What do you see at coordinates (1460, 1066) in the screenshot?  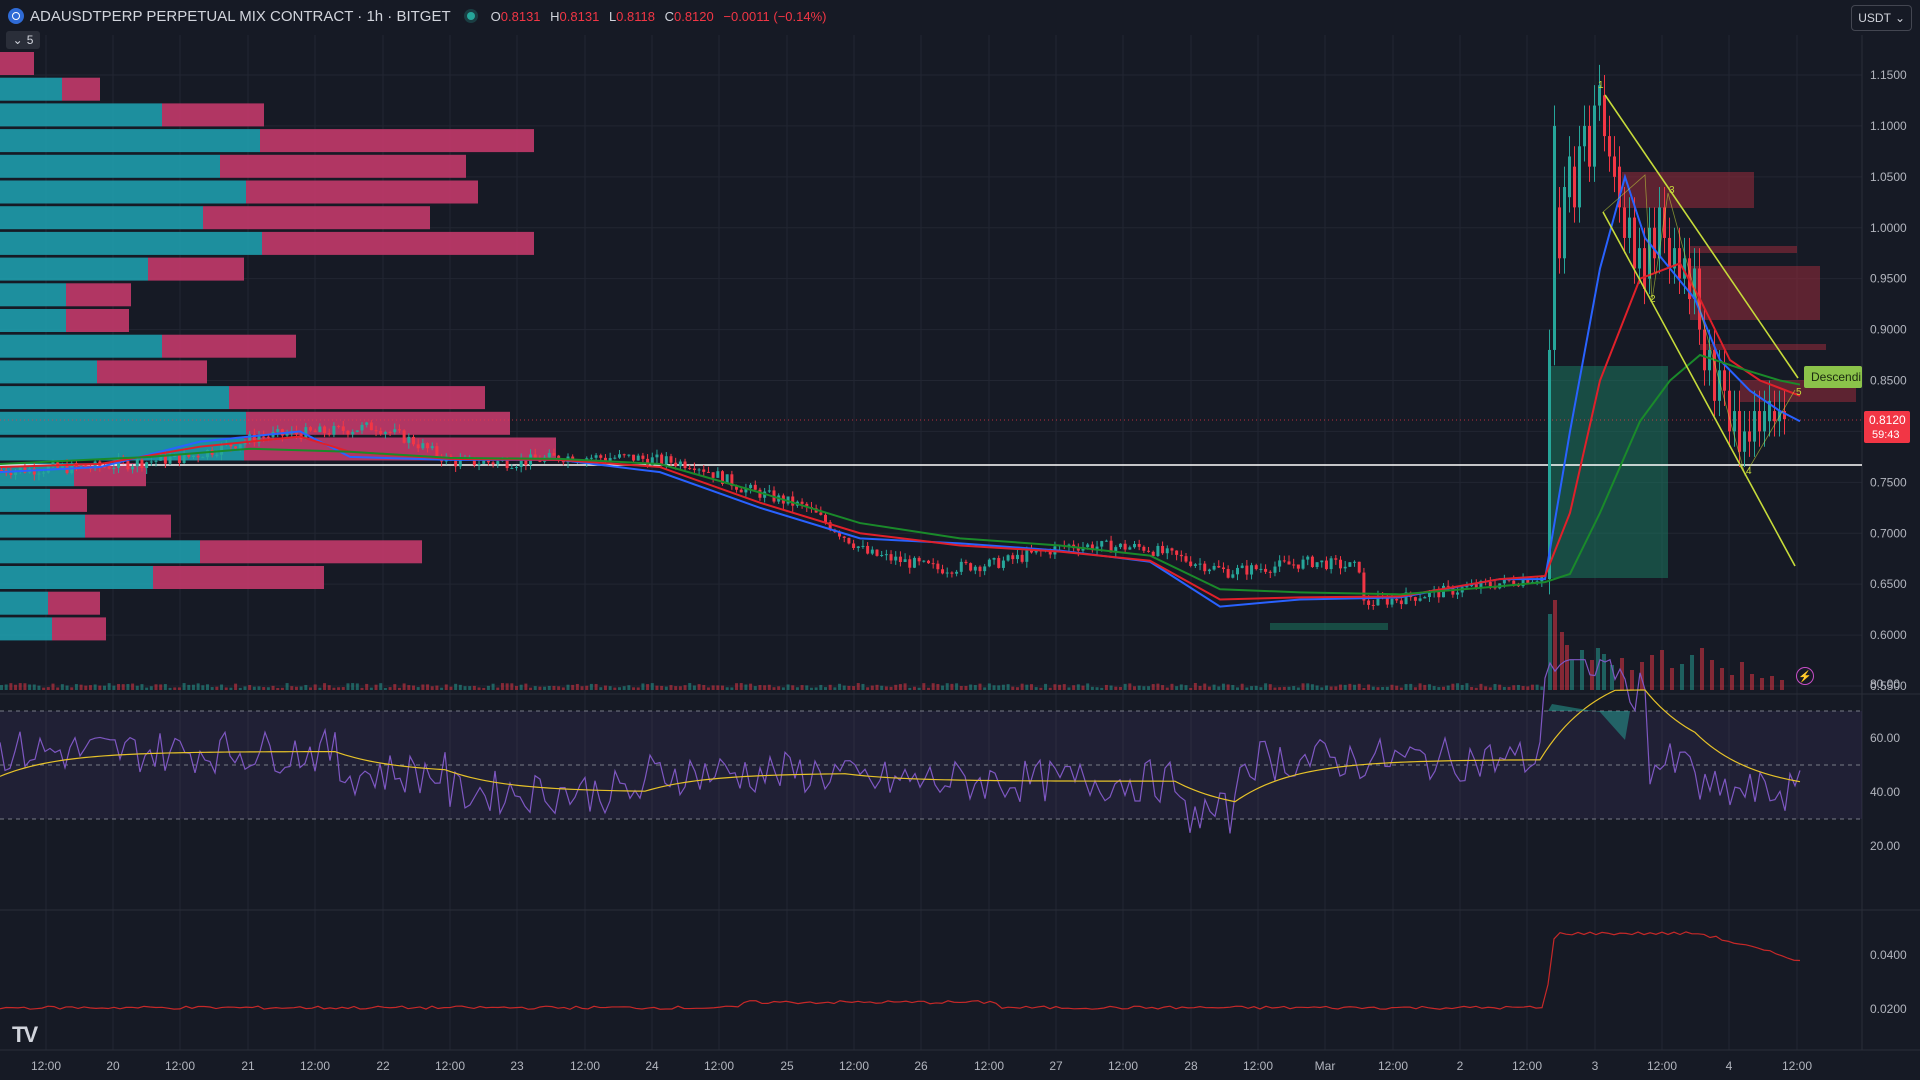 I see `time-tick-label: 2` at bounding box center [1460, 1066].